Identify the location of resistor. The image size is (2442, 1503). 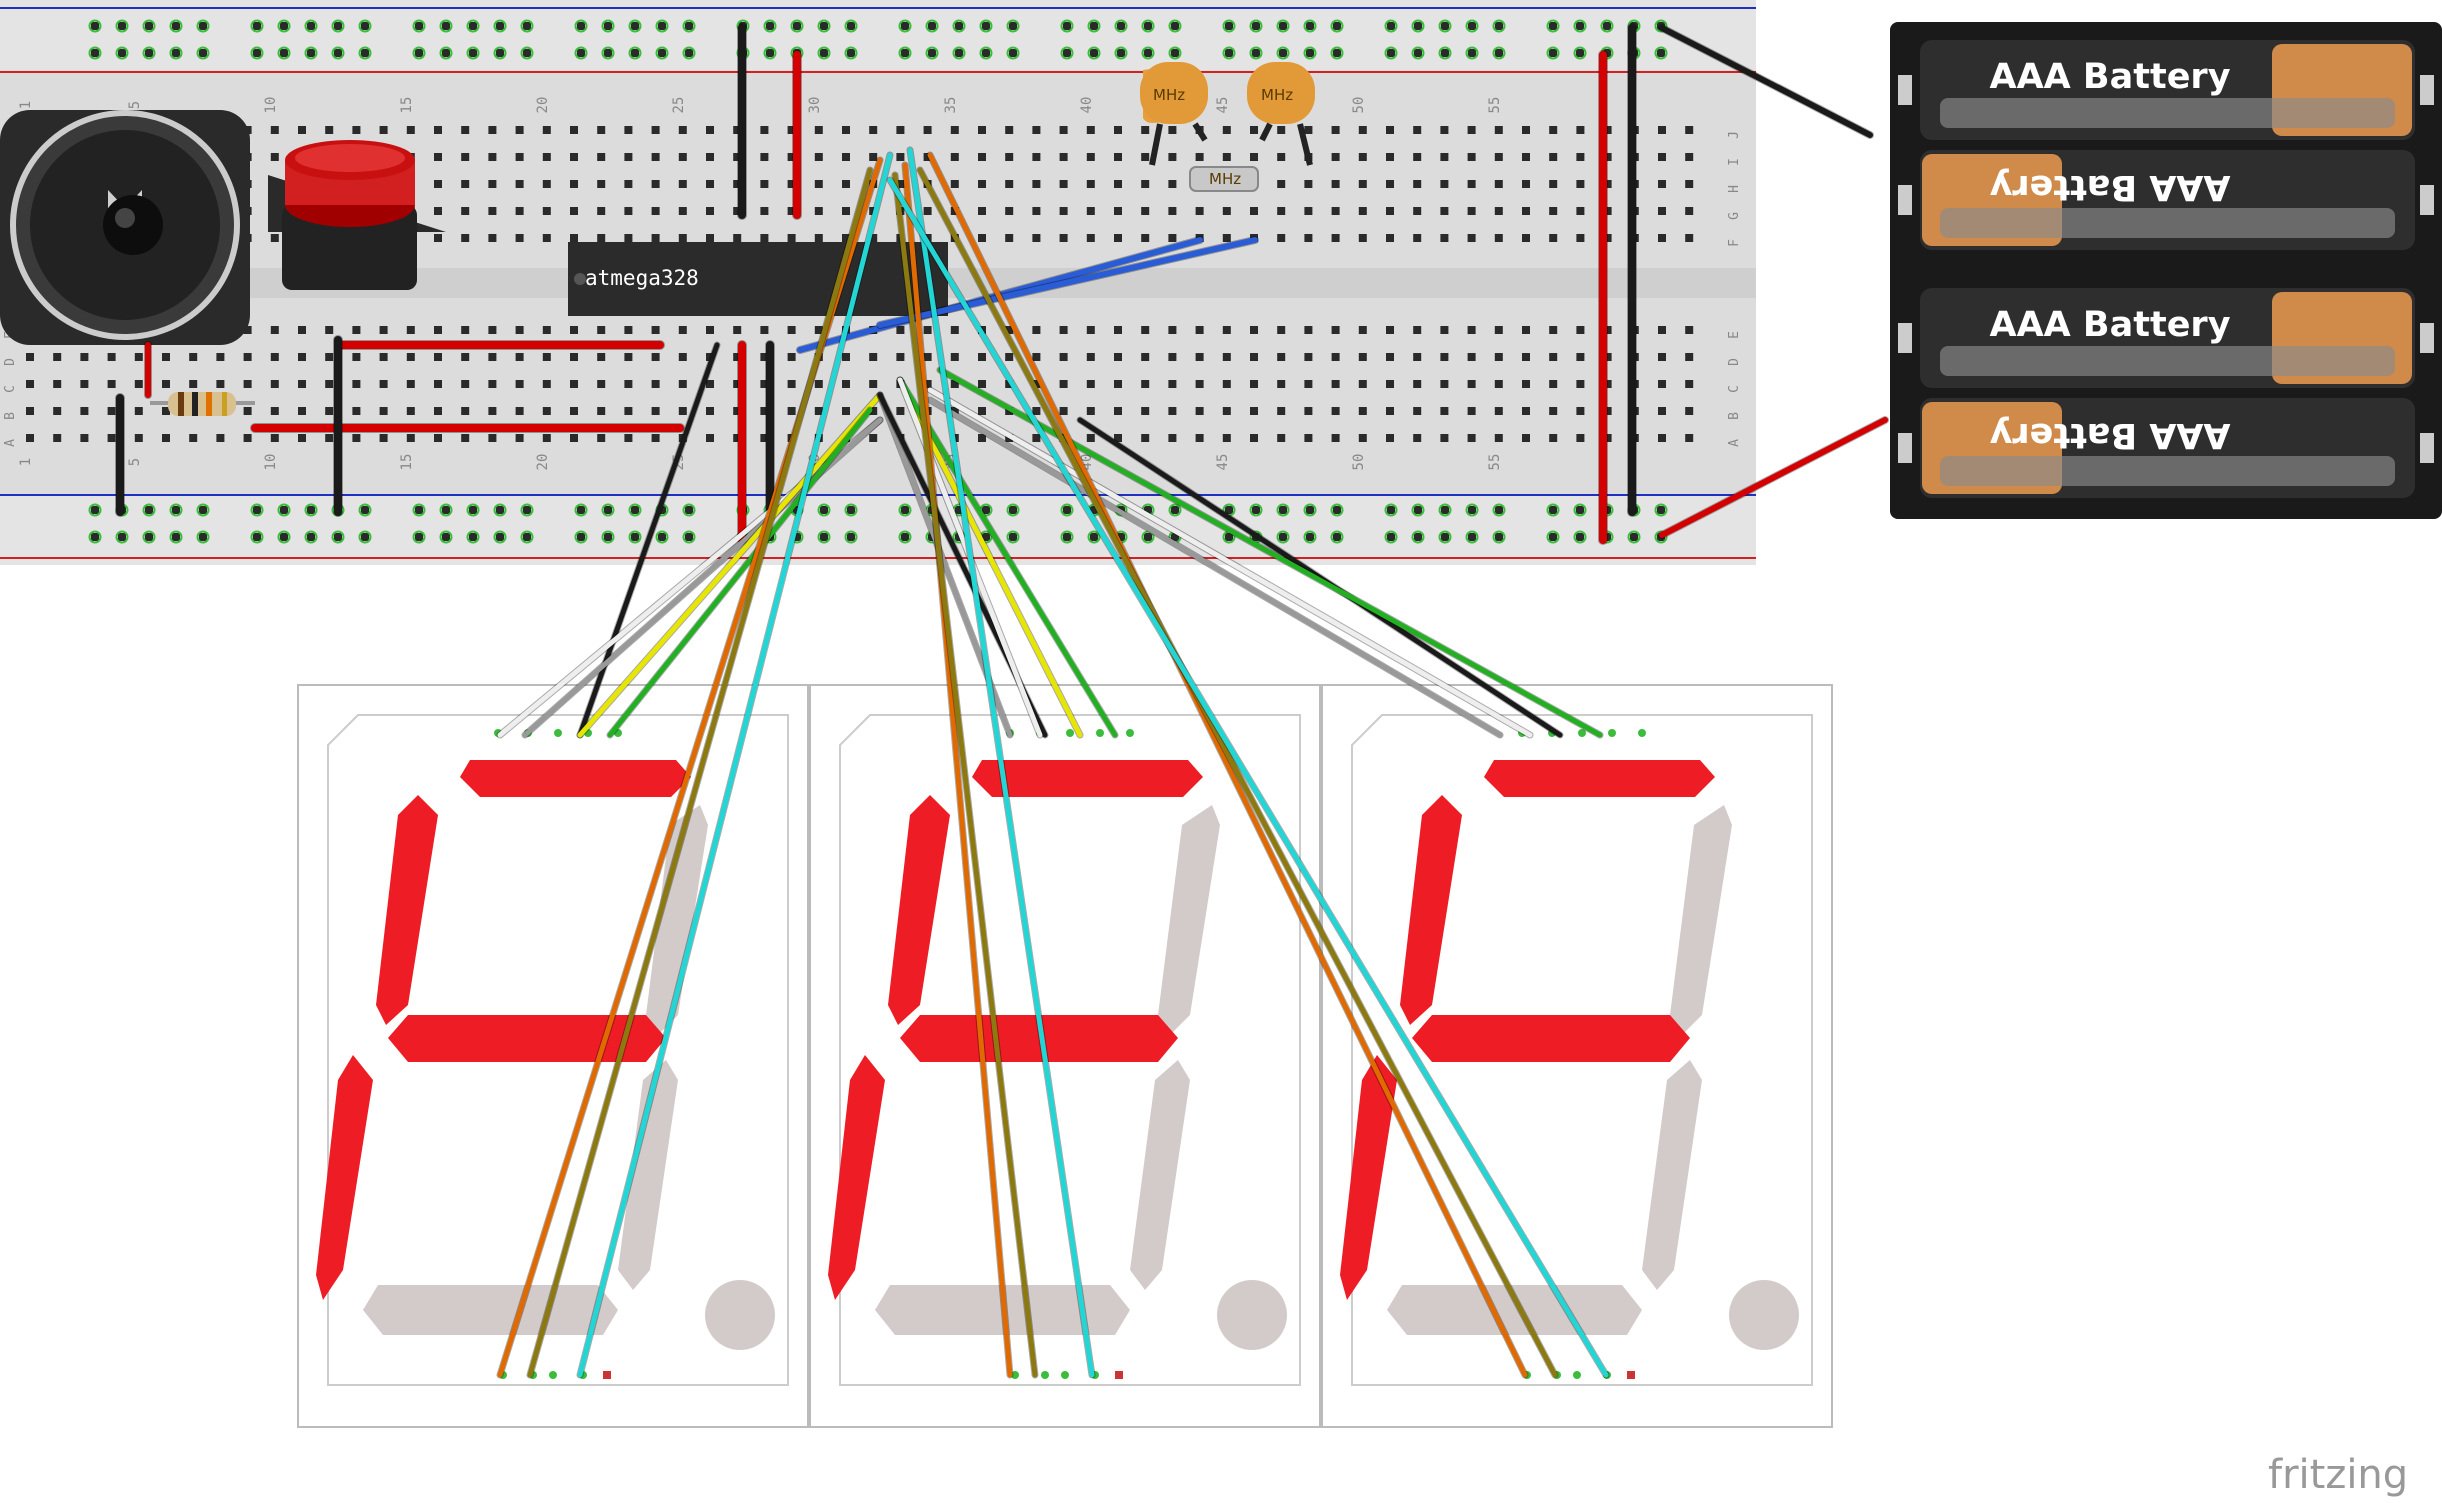
(202, 404).